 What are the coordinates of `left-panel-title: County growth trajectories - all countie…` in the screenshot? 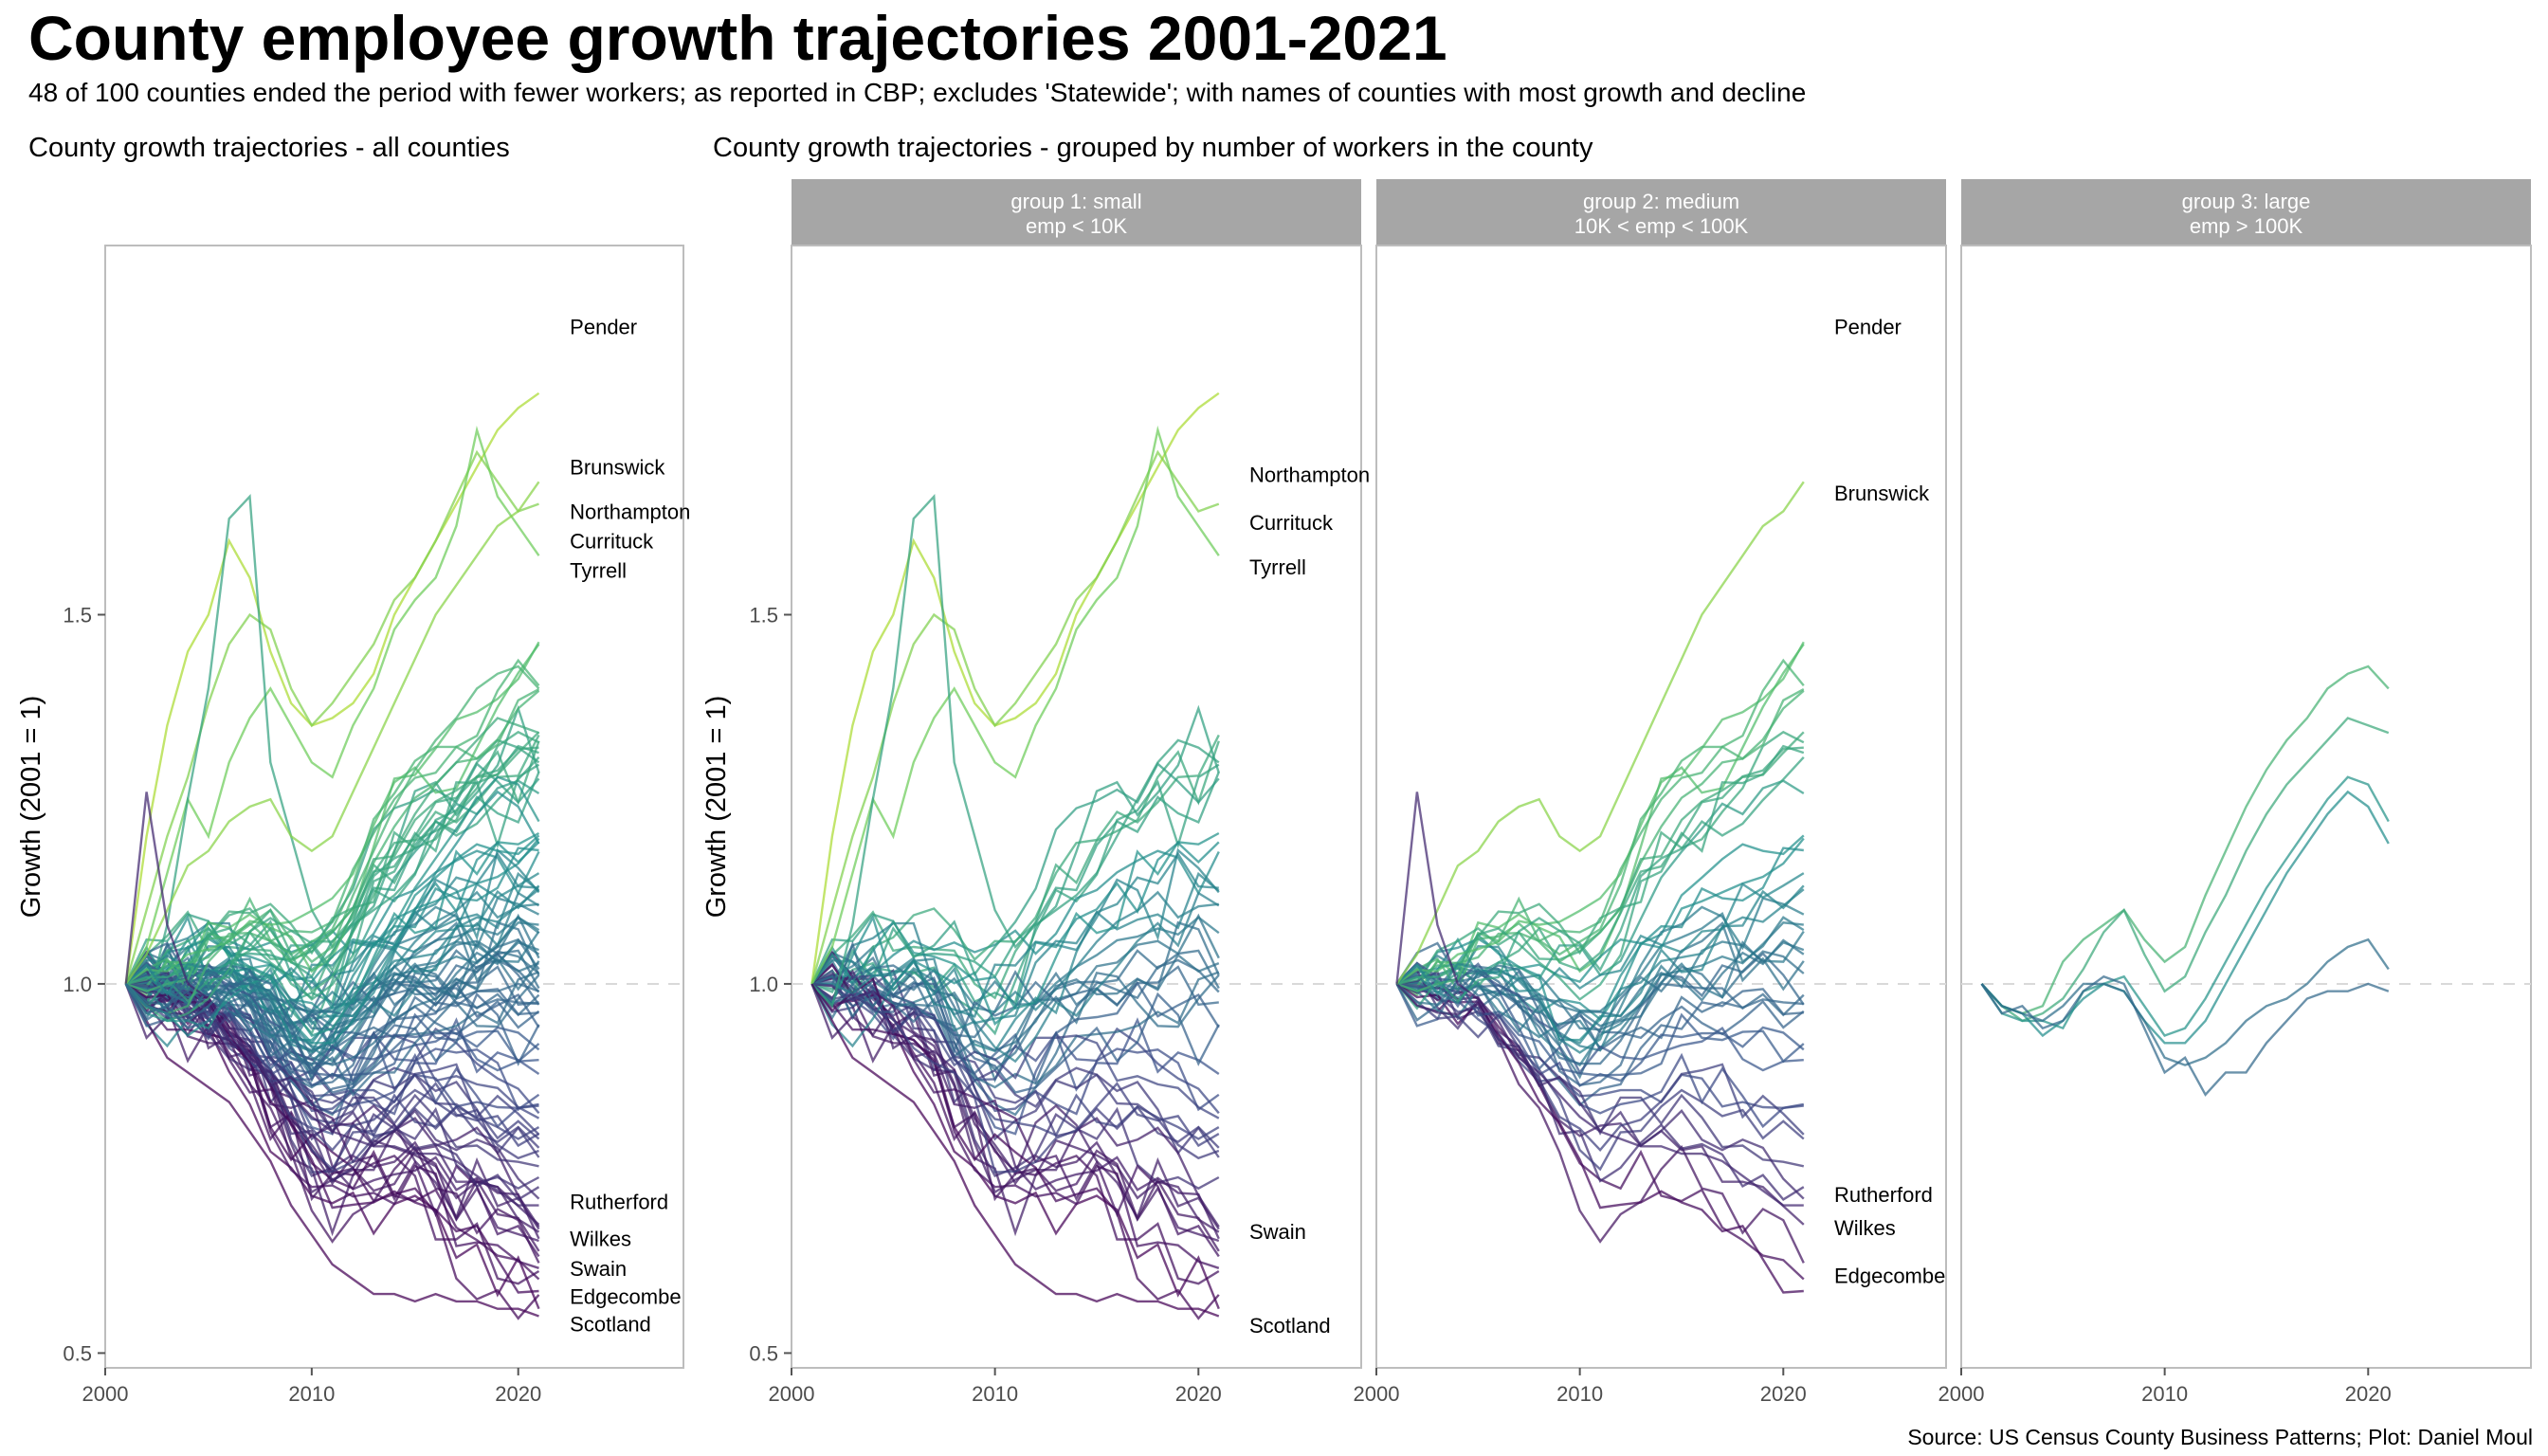 It's located at (269, 148).